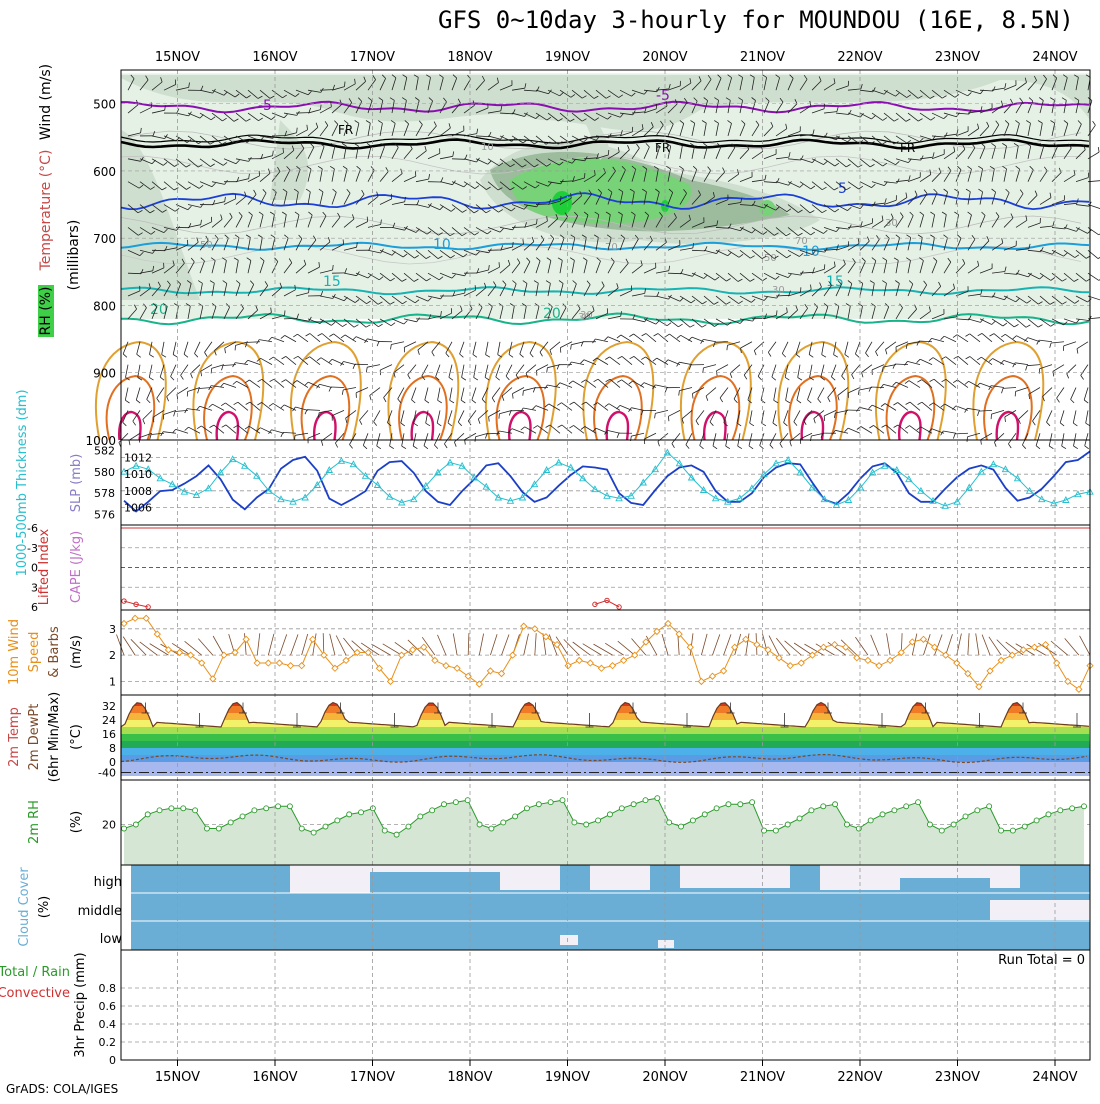 The width and height of the screenshot is (1100, 1104). Describe the element at coordinates (1040, 910) in the screenshot. I see `cloud-gap-middle` at that location.